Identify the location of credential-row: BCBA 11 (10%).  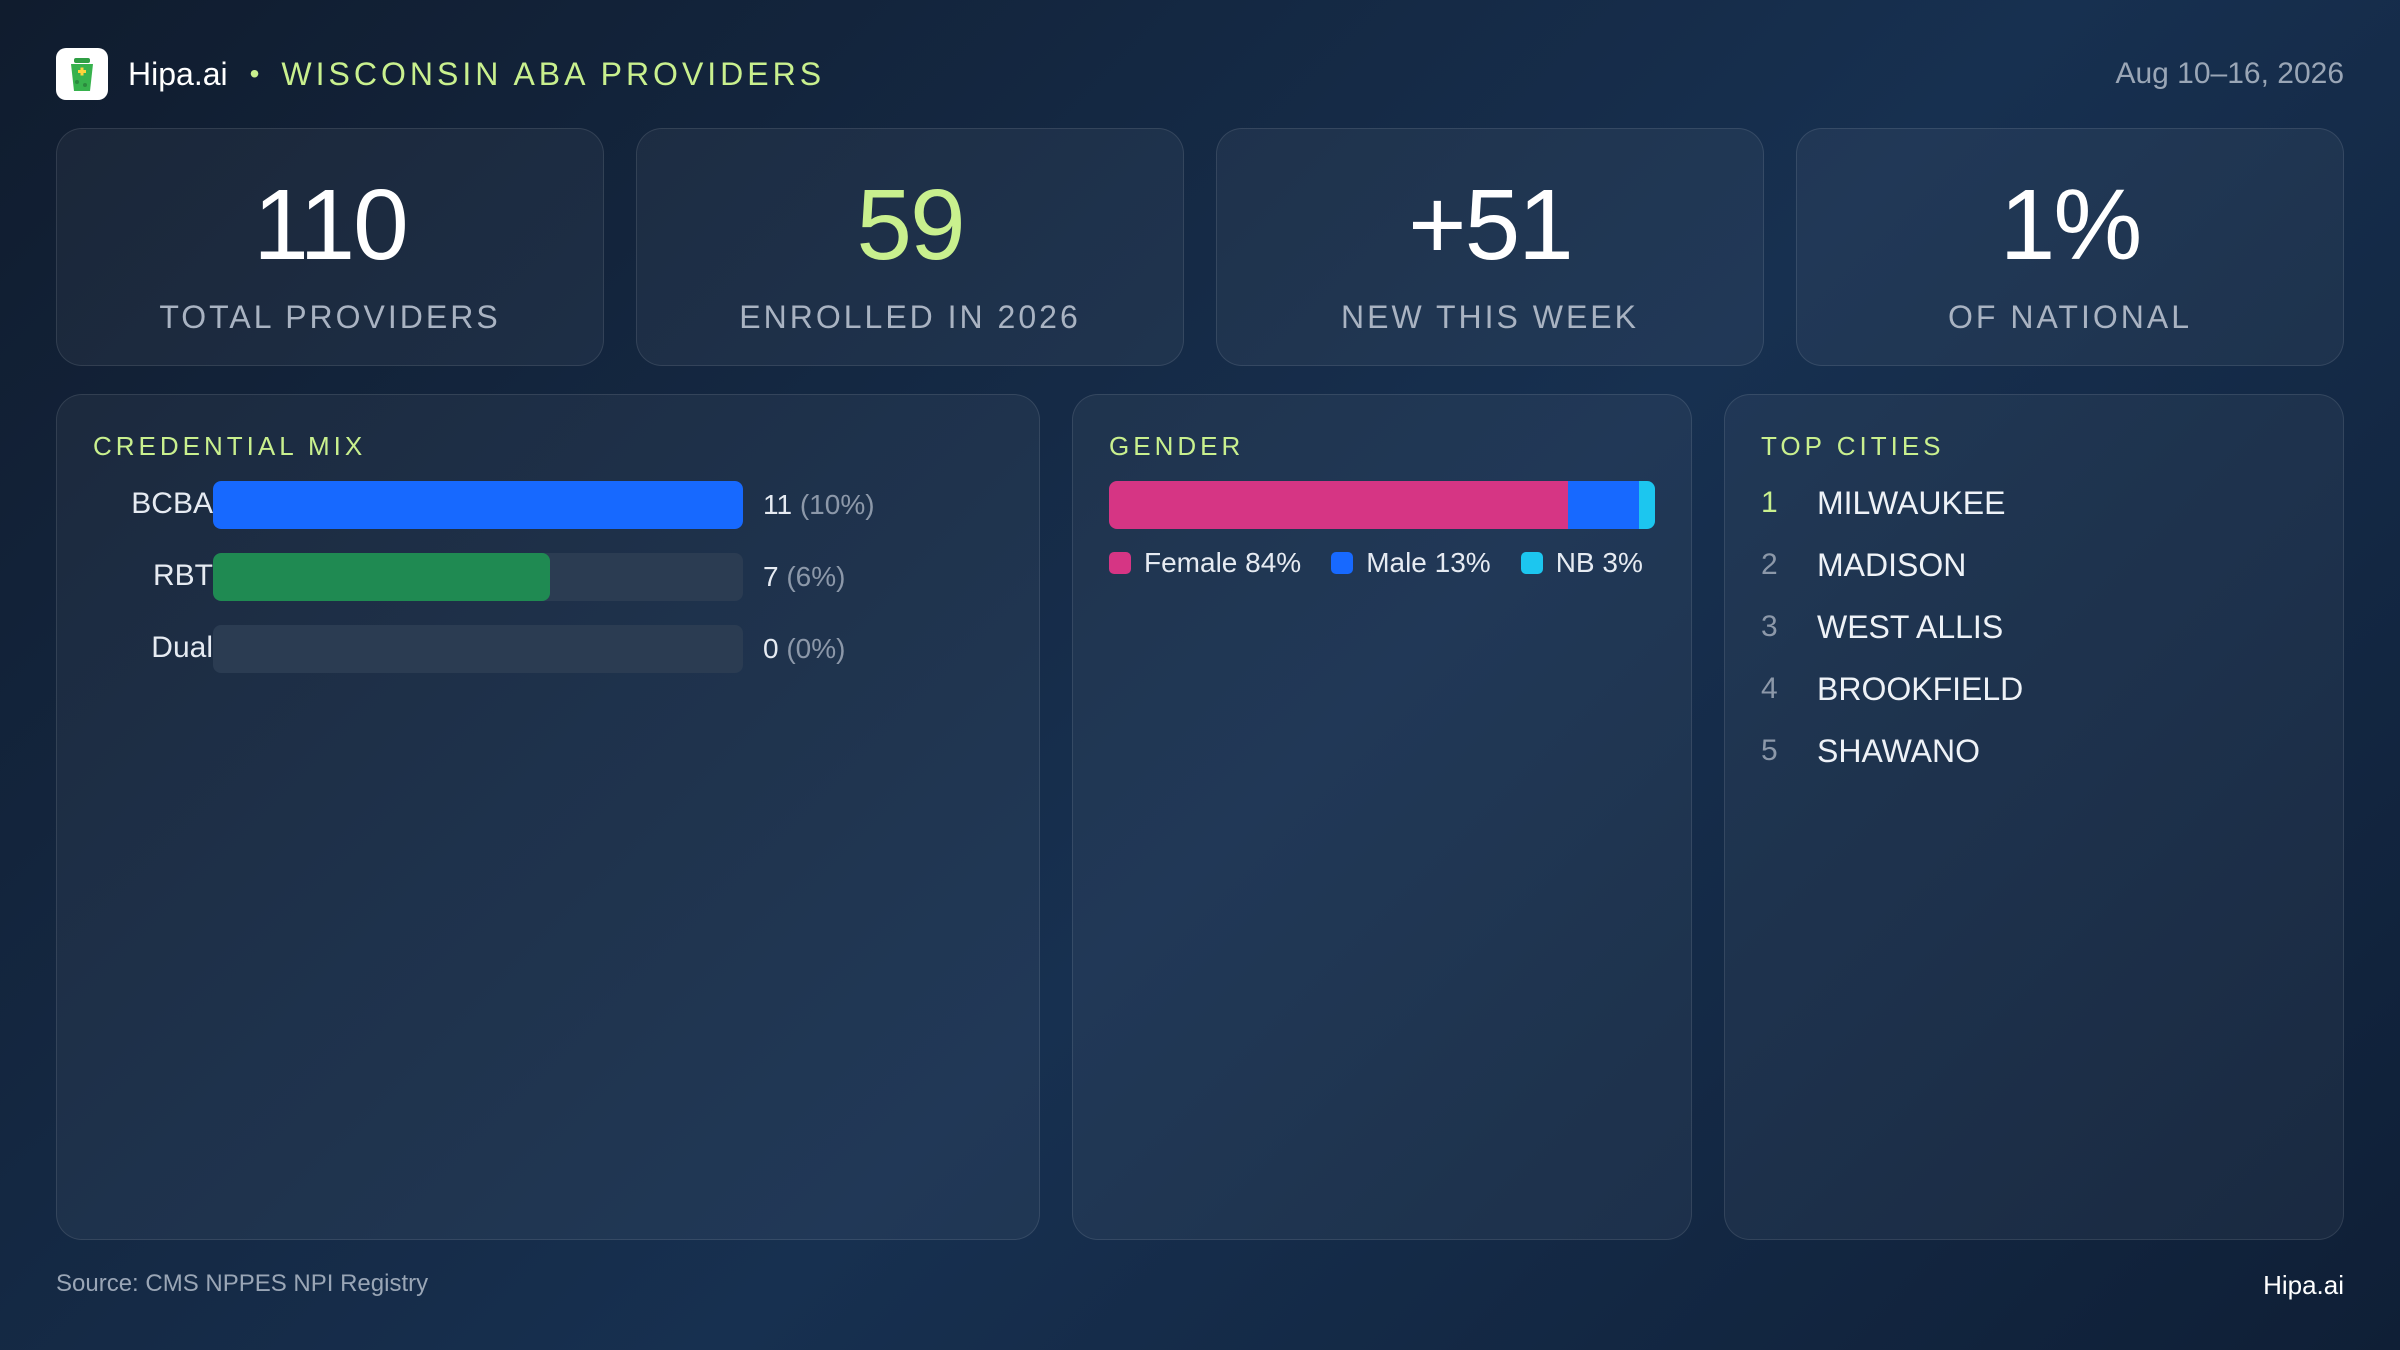
(548, 505).